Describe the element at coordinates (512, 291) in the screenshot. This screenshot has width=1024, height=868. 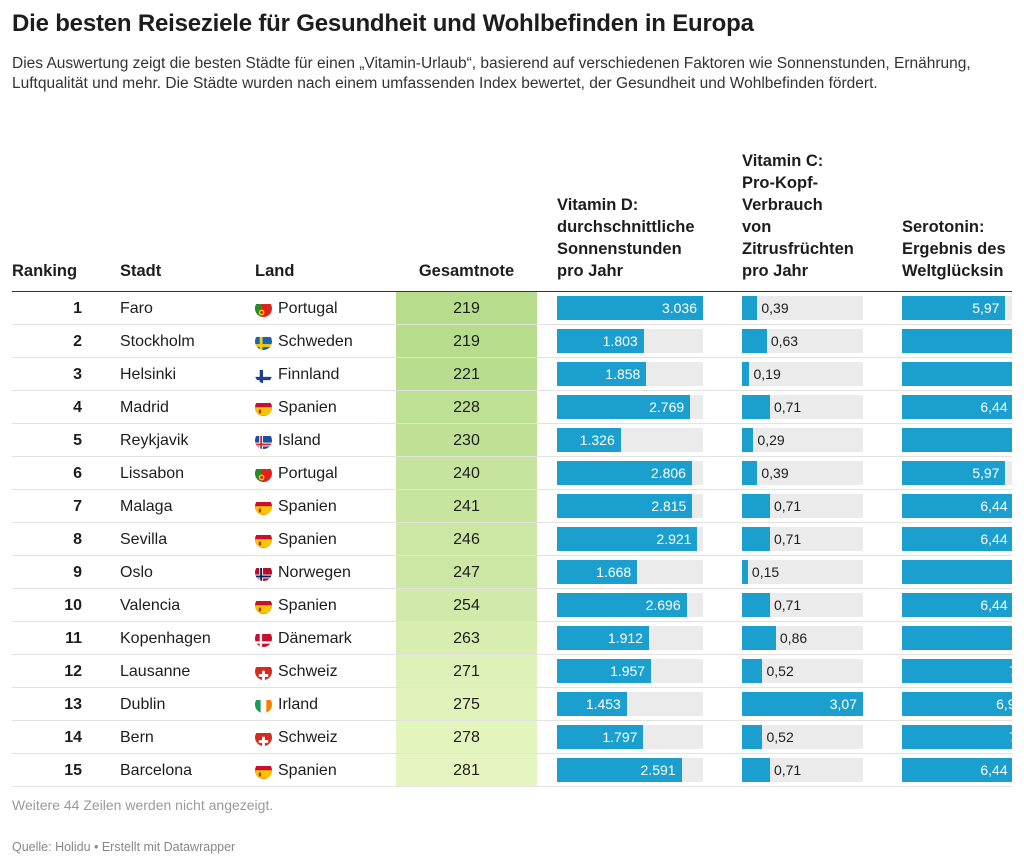
I see `header-divider` at that location.